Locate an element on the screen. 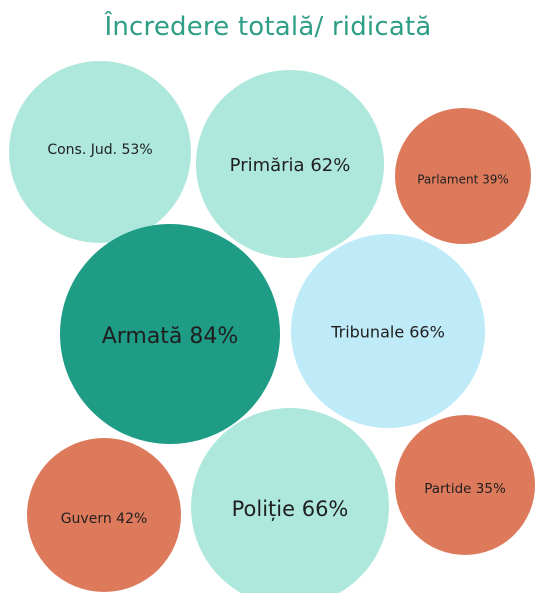  bubble-label-5: Guvern 42% is located at coordinates (104, 519).